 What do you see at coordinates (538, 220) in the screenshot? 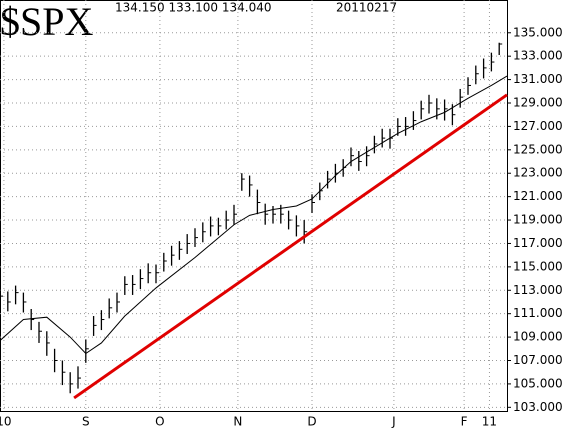
I see `y-tick-label: 119.000` at bounding box center [538, 220].